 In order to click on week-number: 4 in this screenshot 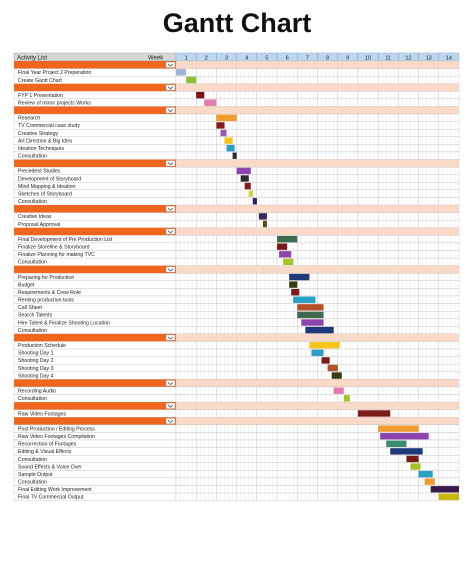, I will do `click(246, 58)`.